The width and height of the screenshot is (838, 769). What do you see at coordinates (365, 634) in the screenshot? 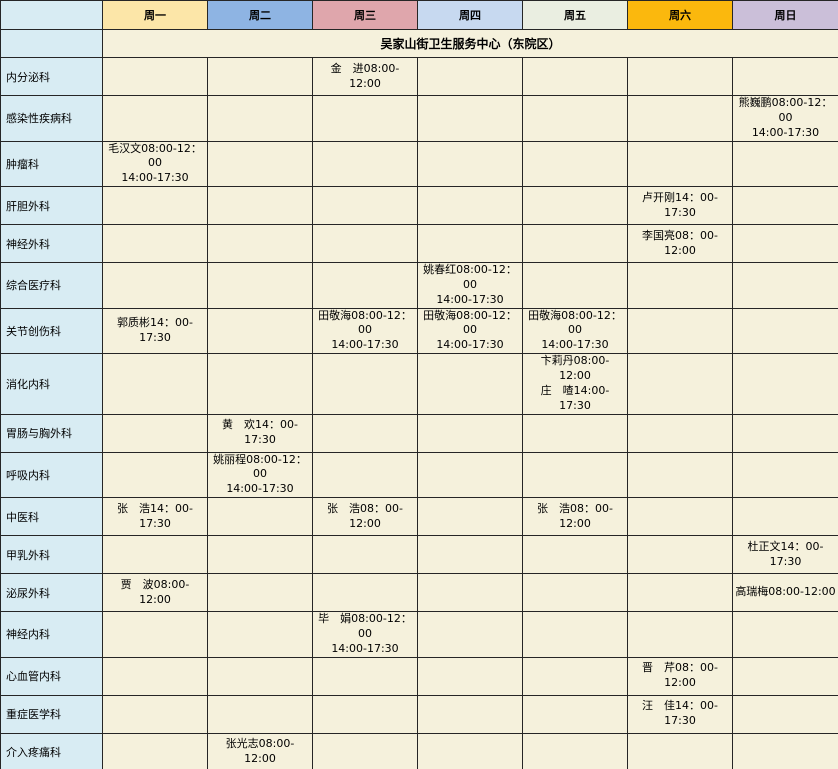
I see `schedule-cell: 毕 娟08:00-12：00 14:00-17:30` at bounding box center [365, 634].